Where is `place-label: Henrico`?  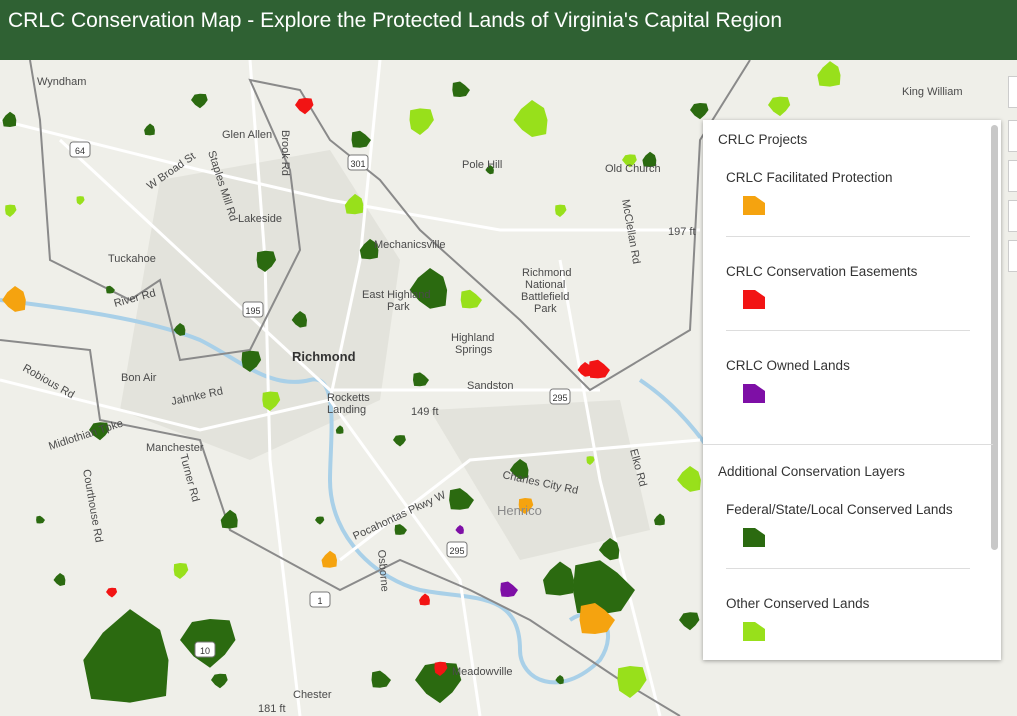 place-label: Henrico is located at coordinates (519, 510).